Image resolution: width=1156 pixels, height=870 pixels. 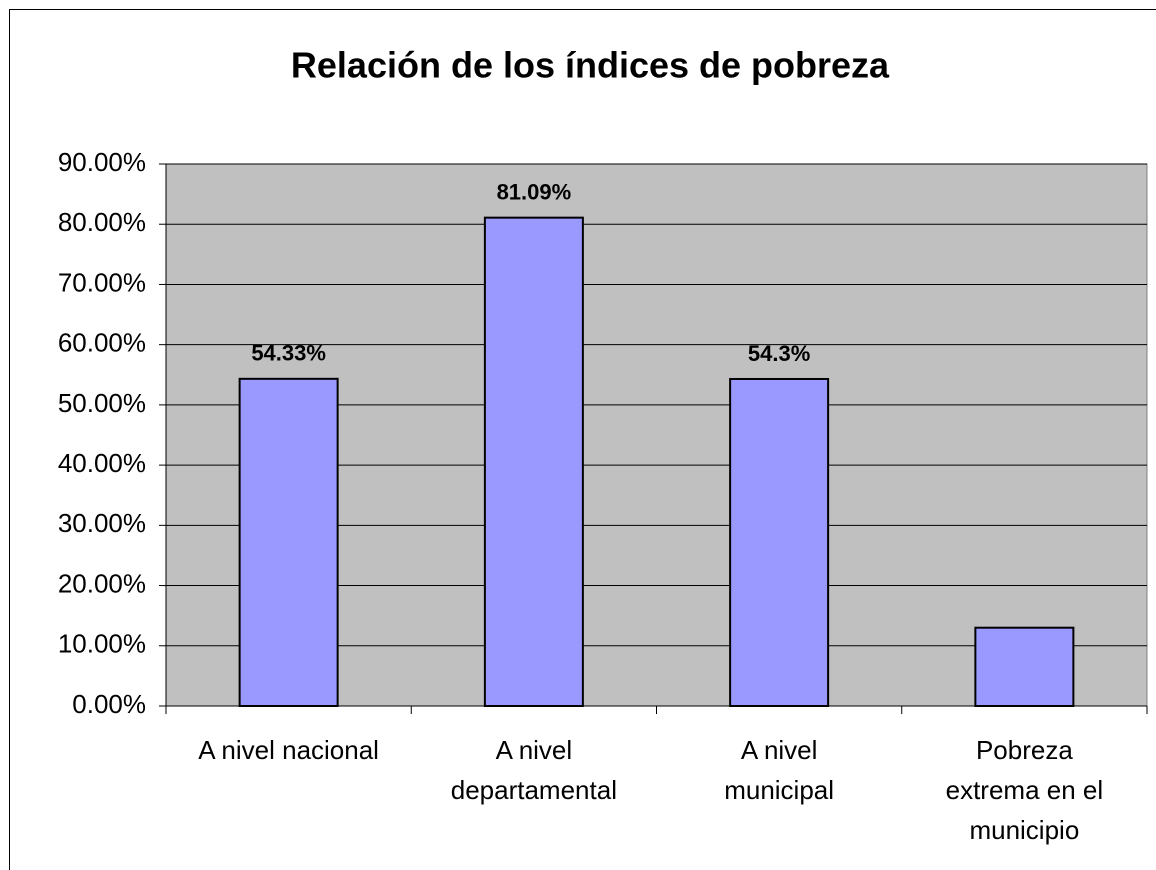 I want to click on y-tick-label: 30.00%, so click(x=102, y=523).